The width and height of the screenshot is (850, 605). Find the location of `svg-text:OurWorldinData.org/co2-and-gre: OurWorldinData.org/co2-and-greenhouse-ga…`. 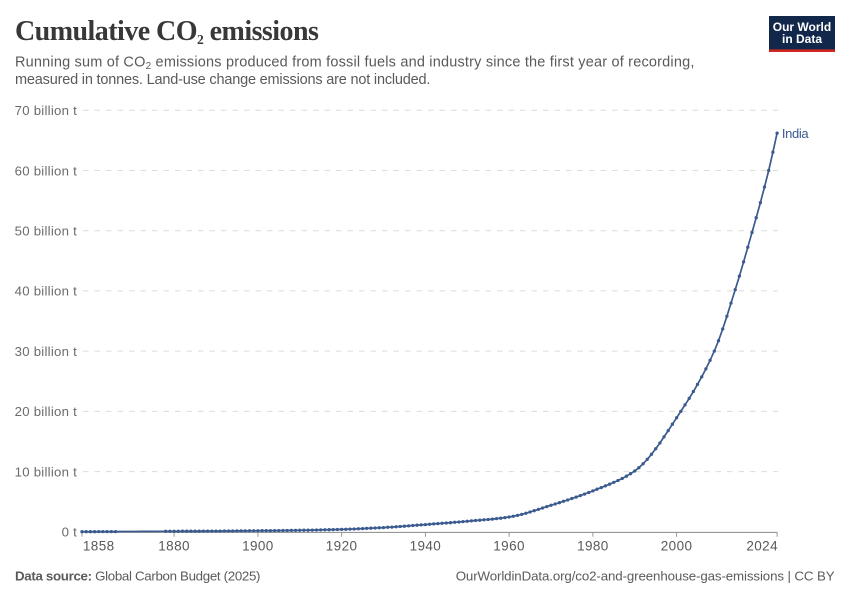

svg-text:OurWorldinData.org/co2-and-gre: OurWorldinData.org/co2-and-greenhouse-ga… is located at coordinates (645, 576).